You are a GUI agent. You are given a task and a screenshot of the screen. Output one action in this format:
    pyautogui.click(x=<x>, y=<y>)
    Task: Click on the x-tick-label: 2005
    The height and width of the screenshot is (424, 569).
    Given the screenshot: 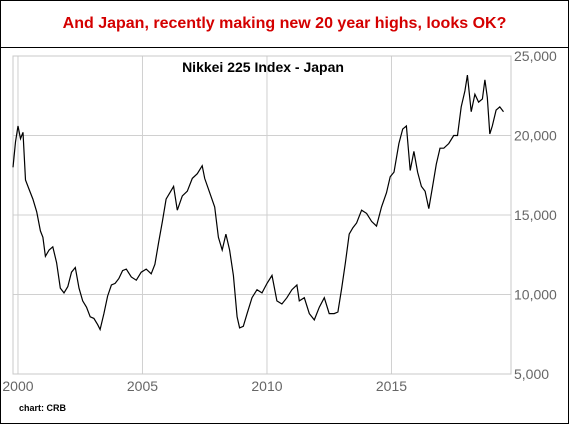 What is the action you would take?
    pyautogui.click(x=142, y=386)
    